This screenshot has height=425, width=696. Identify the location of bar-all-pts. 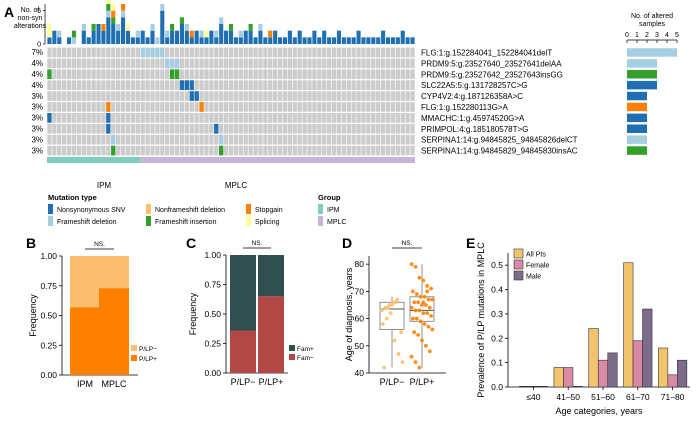
(593, 358).